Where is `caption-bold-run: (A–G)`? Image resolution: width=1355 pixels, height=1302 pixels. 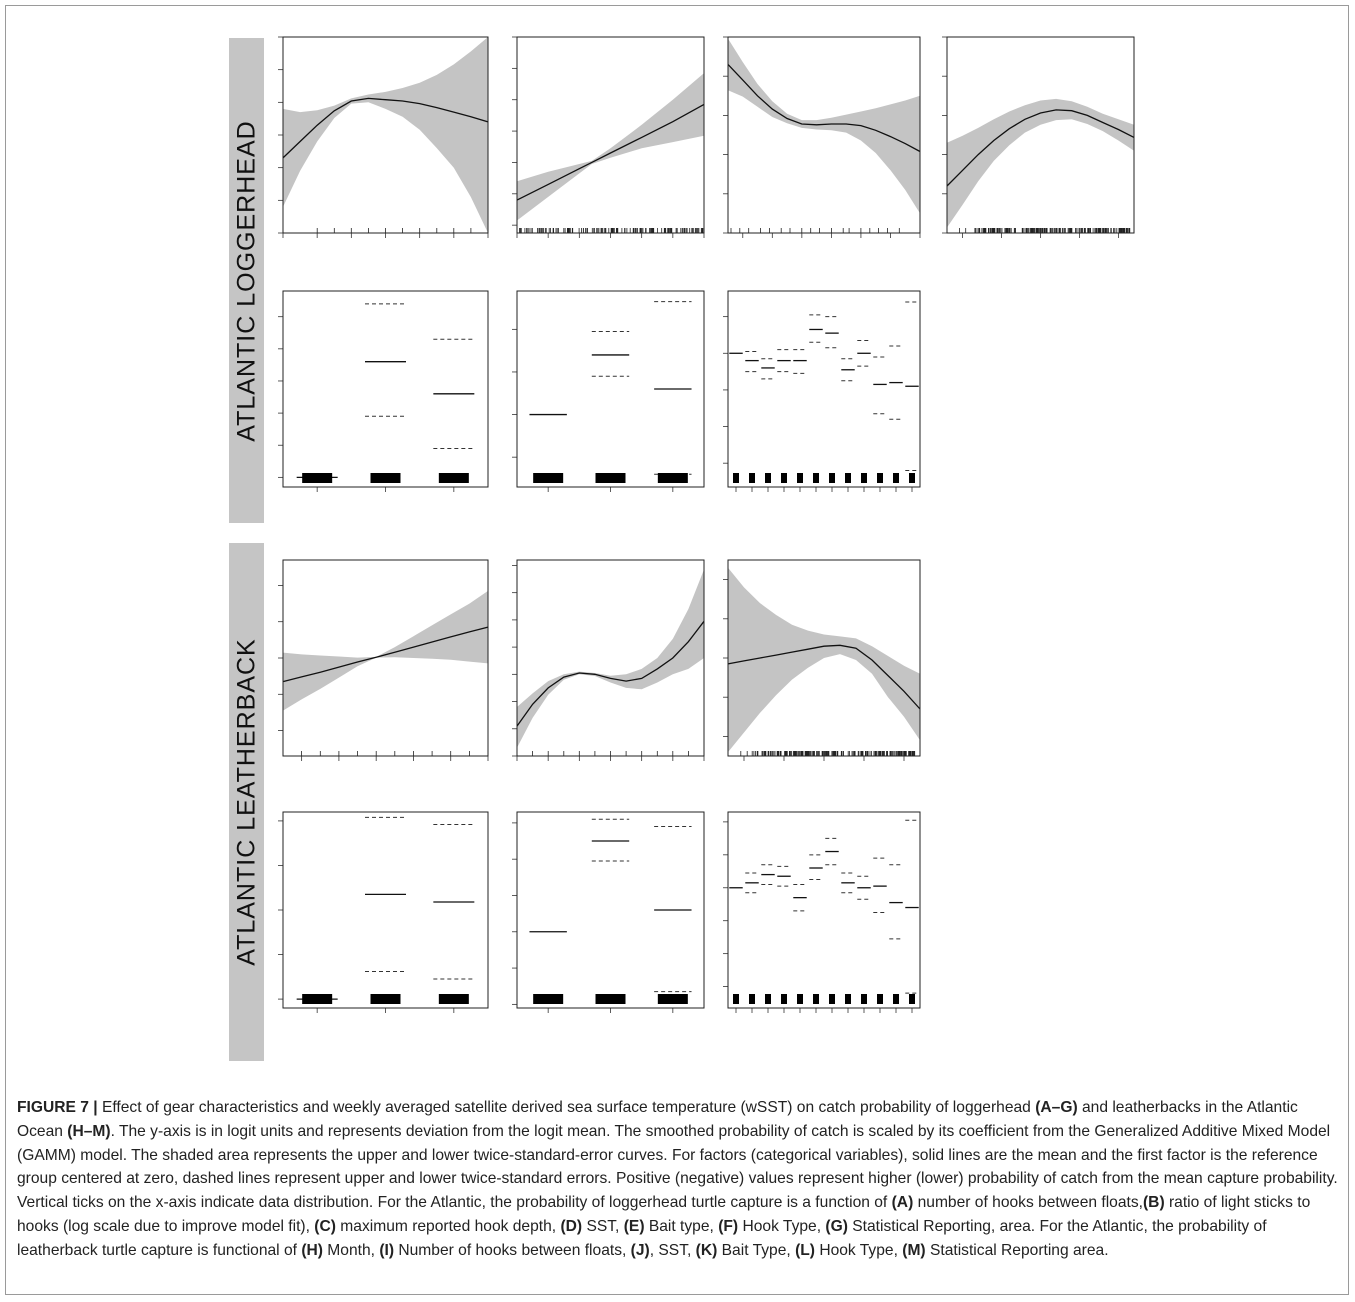 caption-bold-run: (A–G) is located at coordinates (1056, 1107).